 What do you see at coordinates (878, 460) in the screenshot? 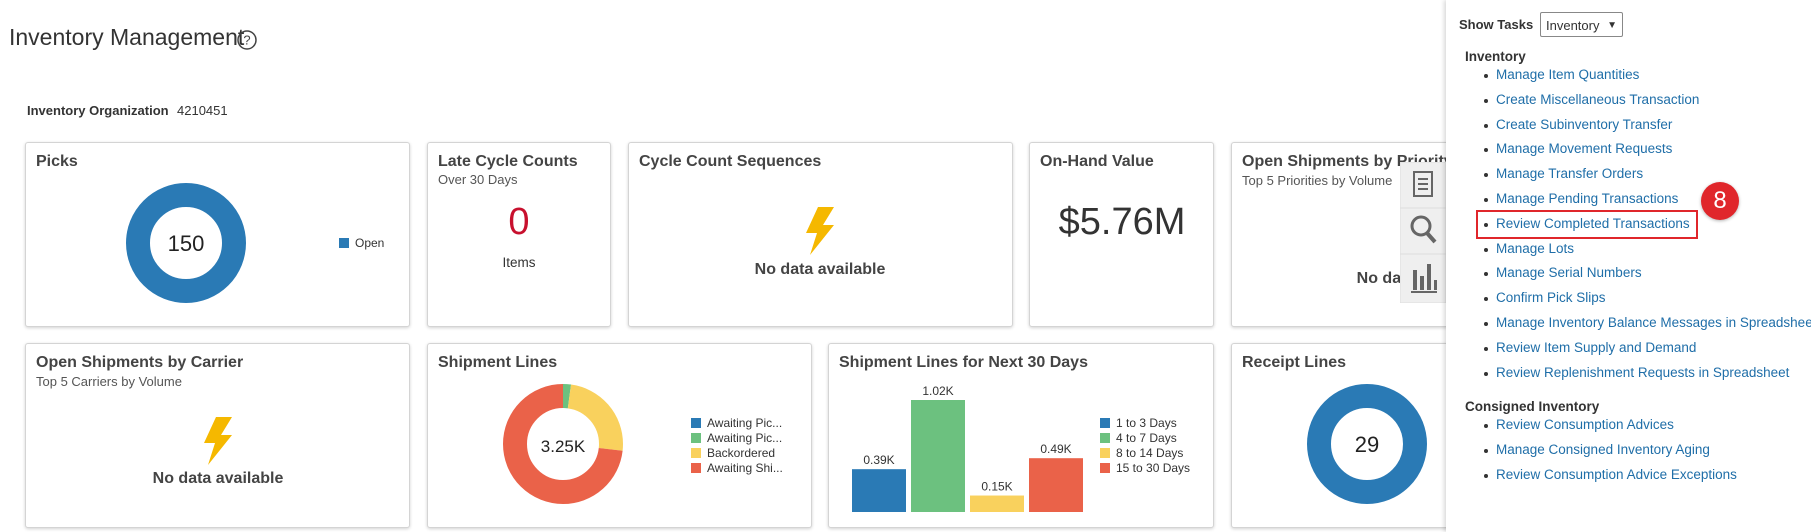
I see `bar-value-label: 0.39K` at bounding box center [878, 460].